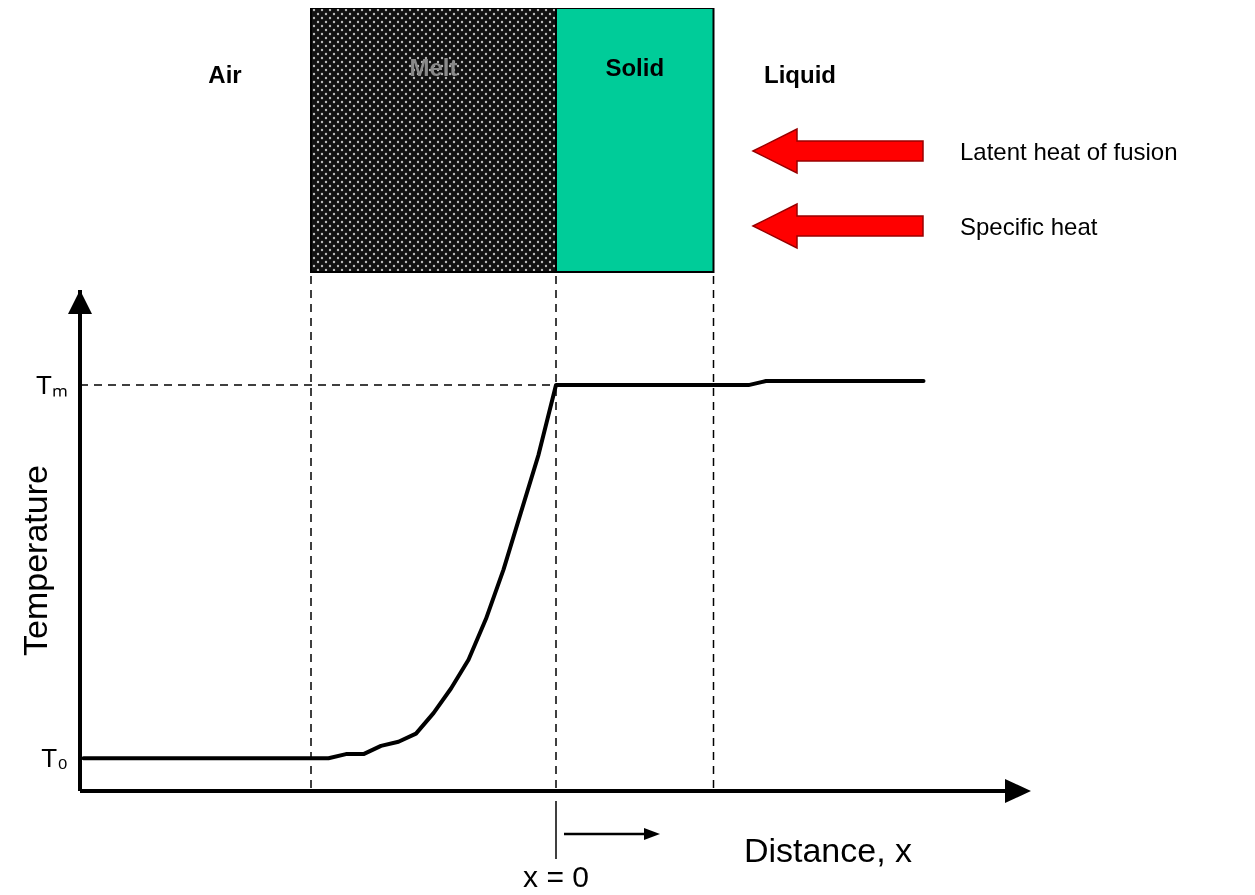 The height and width of the screenshot is (895, 1255). I want to click on text: Solid, so click(635, 67).